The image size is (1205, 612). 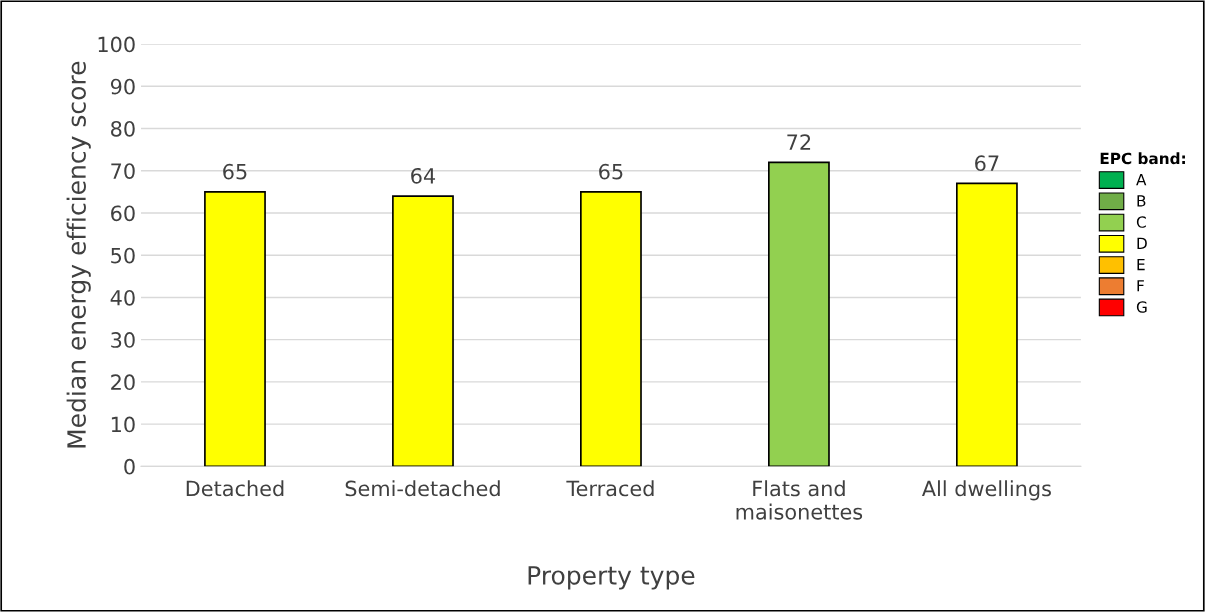 What do you see at coordinates (129, 466) in the screenshot?
I see `y-tick-label: 0` at bounding box center [129, 466].